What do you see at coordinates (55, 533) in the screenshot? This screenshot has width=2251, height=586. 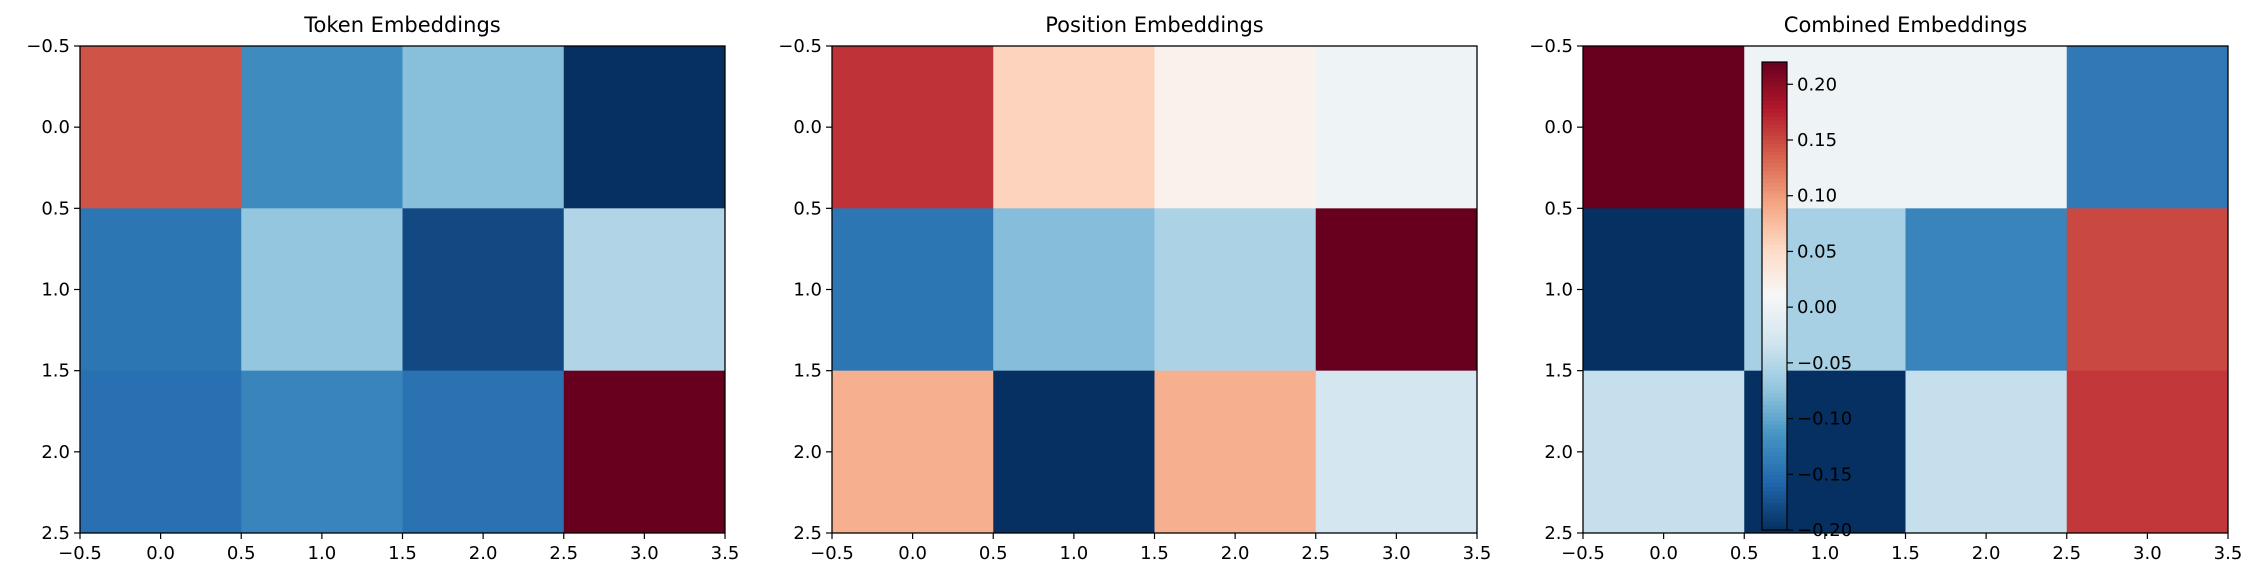 I see `y-tick-label: 2.5` at bounding box center [55, 533].